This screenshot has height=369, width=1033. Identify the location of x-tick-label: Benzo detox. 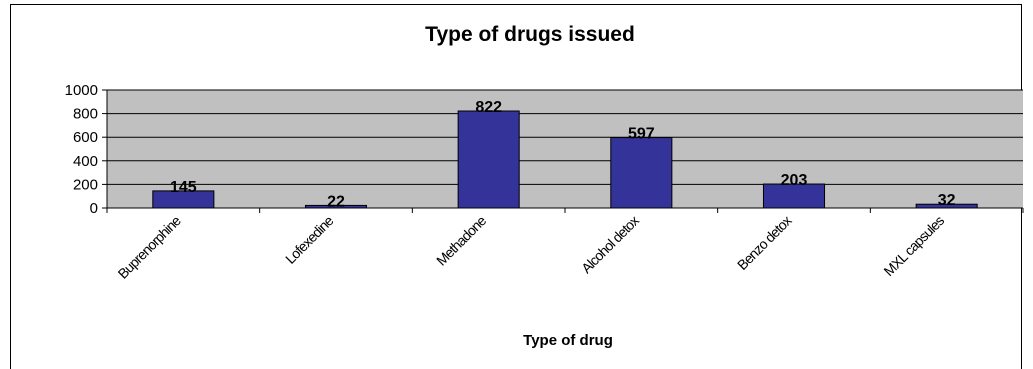
(764, 242).